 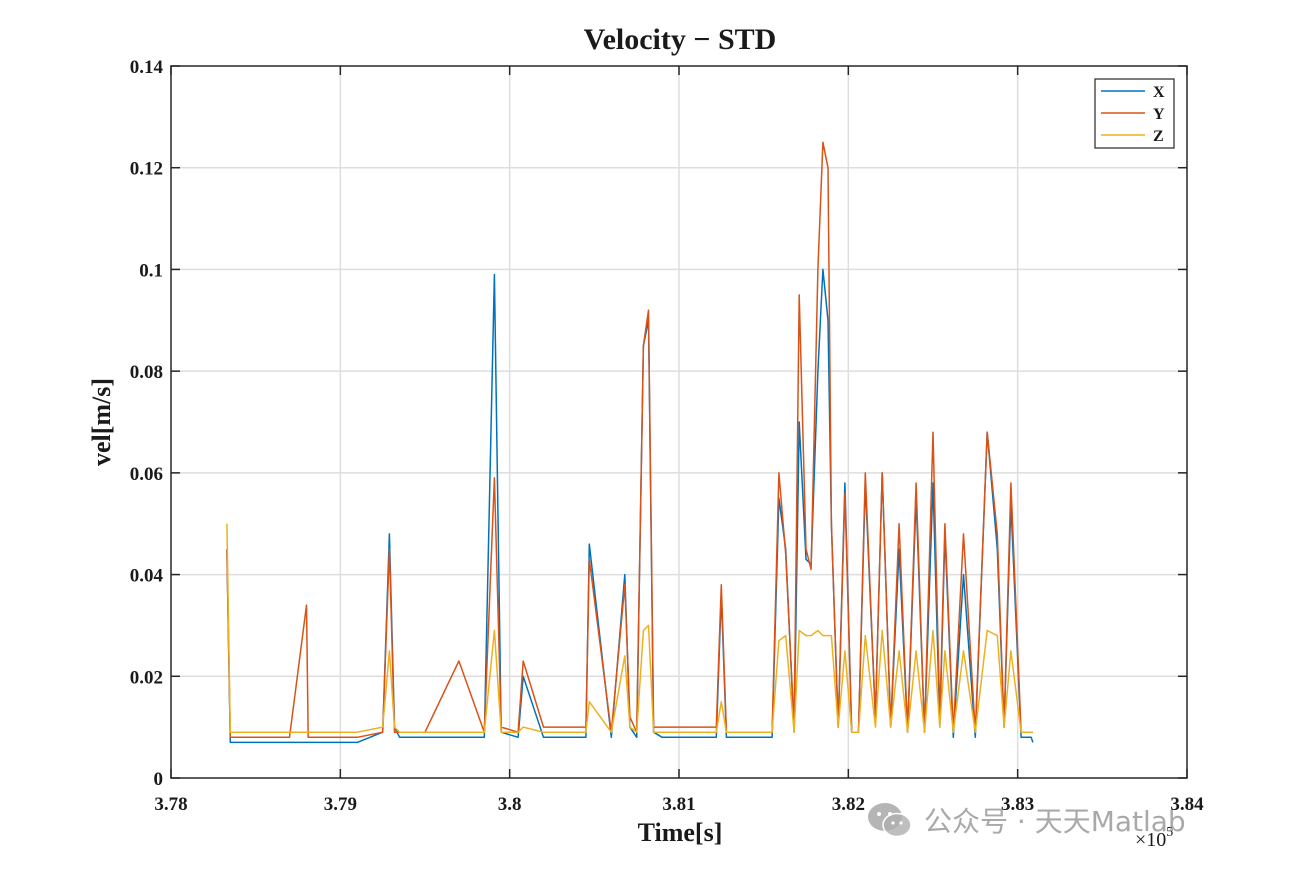 I want to click on y-tick-label: 0.02, so click(x=146, y=677).